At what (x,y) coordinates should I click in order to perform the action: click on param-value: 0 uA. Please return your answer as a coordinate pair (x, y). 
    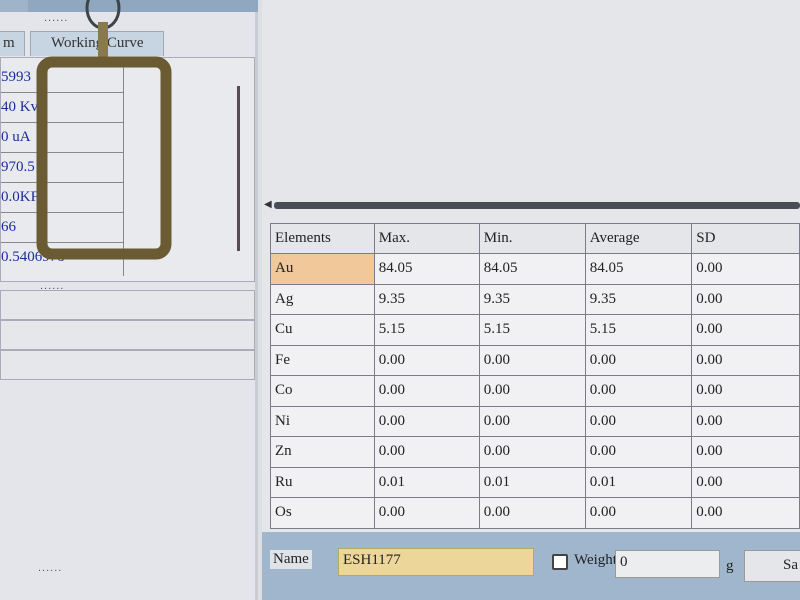
    Looking at the image, I should click on (62, 138).